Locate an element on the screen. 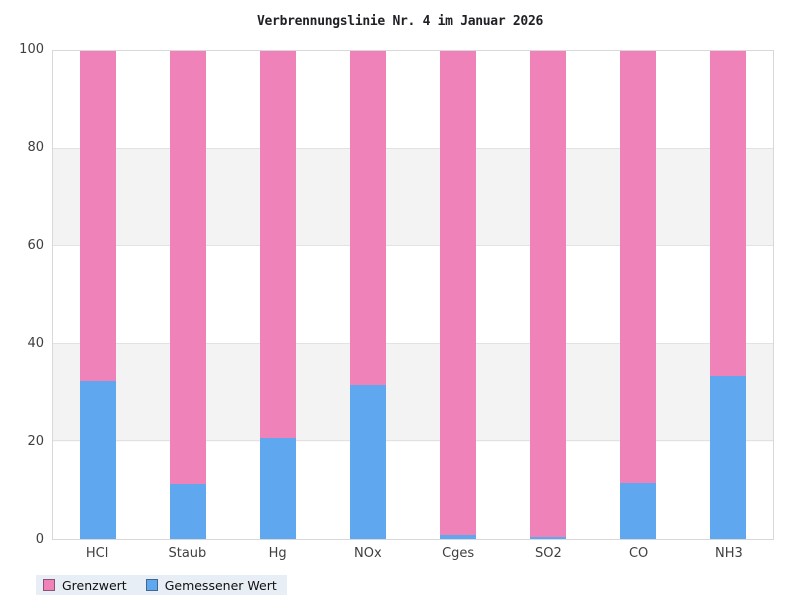 This screenshot has width=800, height=615. bar-slot-SO2 is located at coordinates (548, 295).